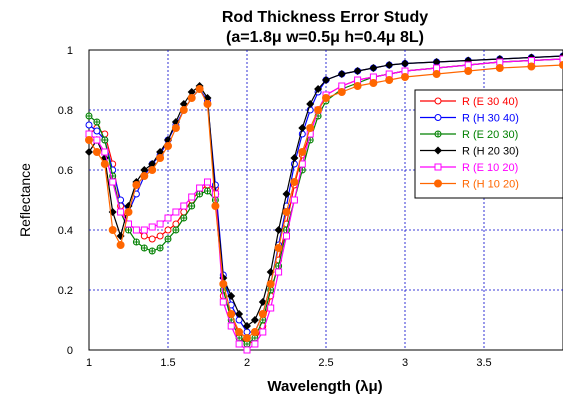 The height and width of the screenshot is (395, 563). What do you see at coordinates (490, 185) in the screenshot?
I see `legend-label: R (H 10 20)` at bounding box center [490, 185].